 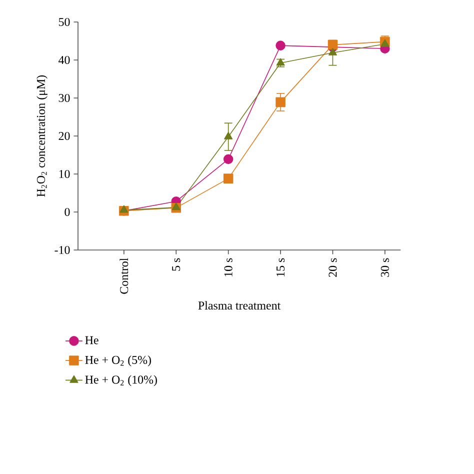 What do you see at coordinates (332, 267) in the screenshot?
I see `x-tick-label: 20 s` at bounding box center [332, 267].